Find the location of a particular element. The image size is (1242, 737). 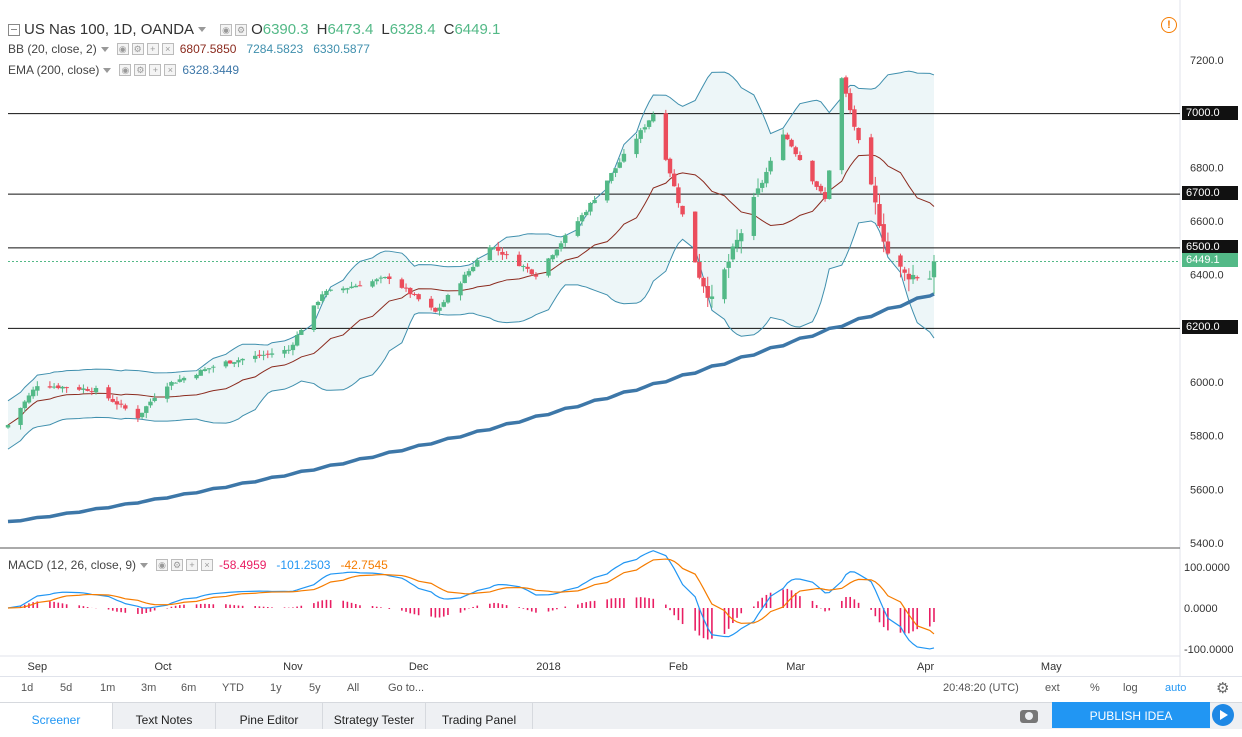

bb-upper-value: 7284.5823 is located at coordinates (275, 49).